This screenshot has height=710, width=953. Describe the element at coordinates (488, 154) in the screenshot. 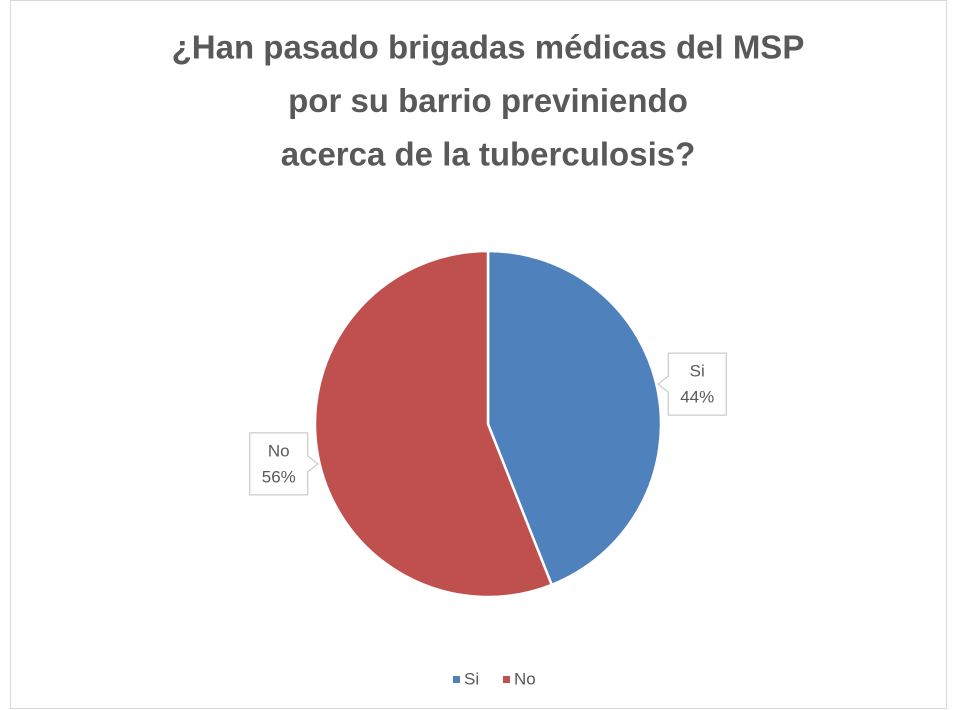

I see `chart-title: acerca de la tuberculosis?` at that location.